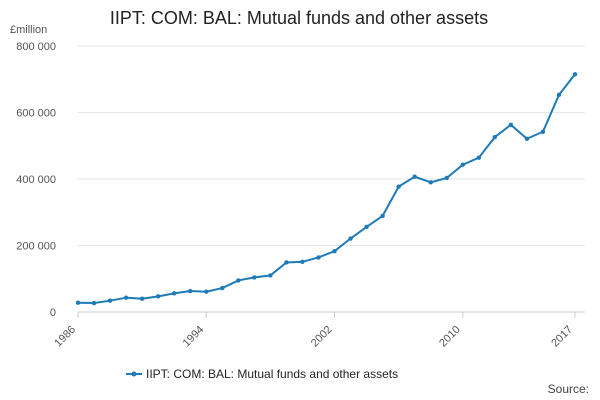 Image resolution: width=600 pixels, height=400 pixels. What do you see at coordinates (36, 47) in the screenshot?
I see `y-tick-label: 800 000` at bounding box center [36, 47].